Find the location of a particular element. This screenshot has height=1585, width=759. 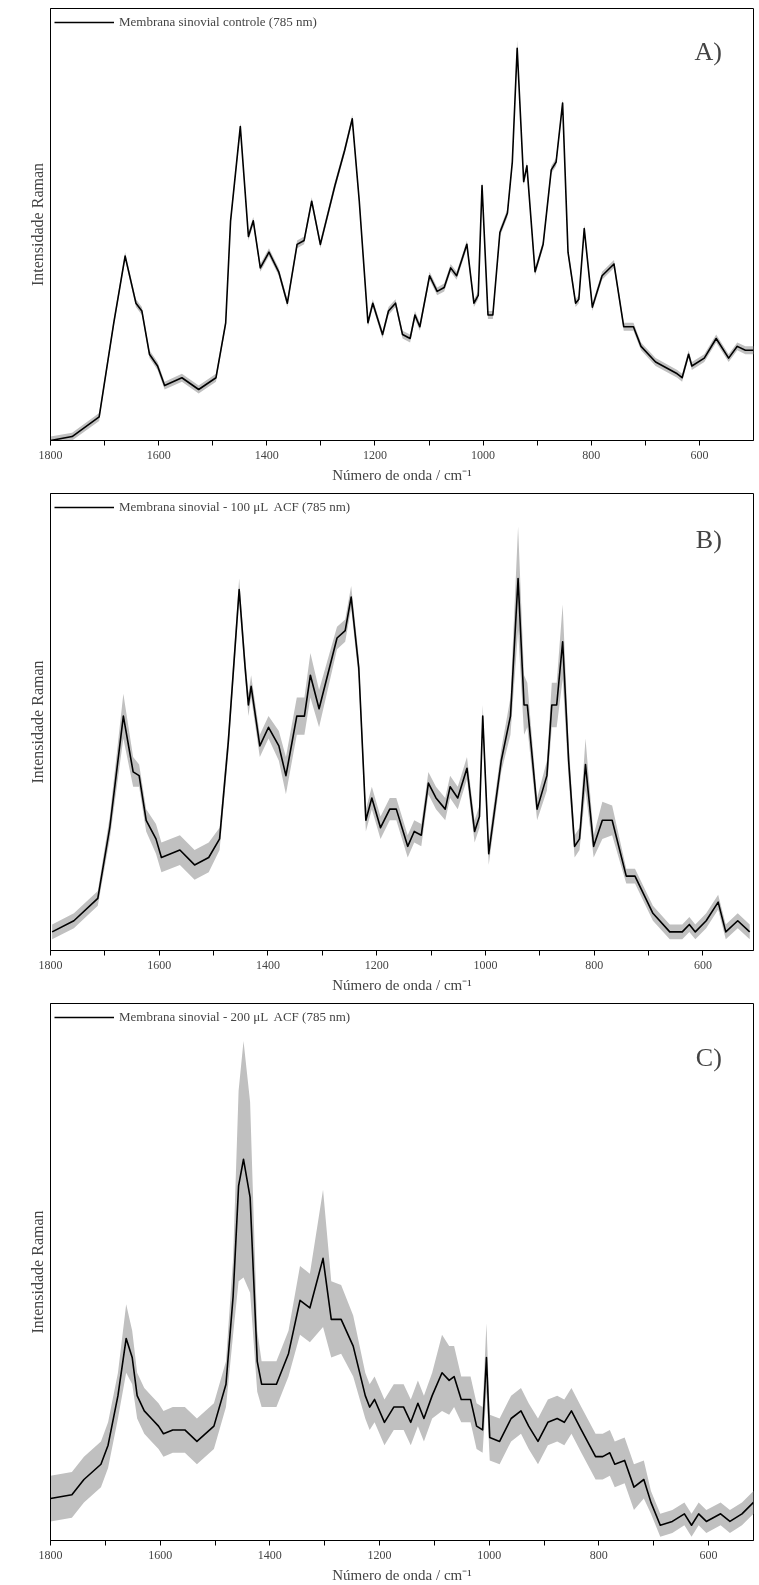

legend-label: Membrana sinovial controle (785 nm) is located at coordinates (218, 22).